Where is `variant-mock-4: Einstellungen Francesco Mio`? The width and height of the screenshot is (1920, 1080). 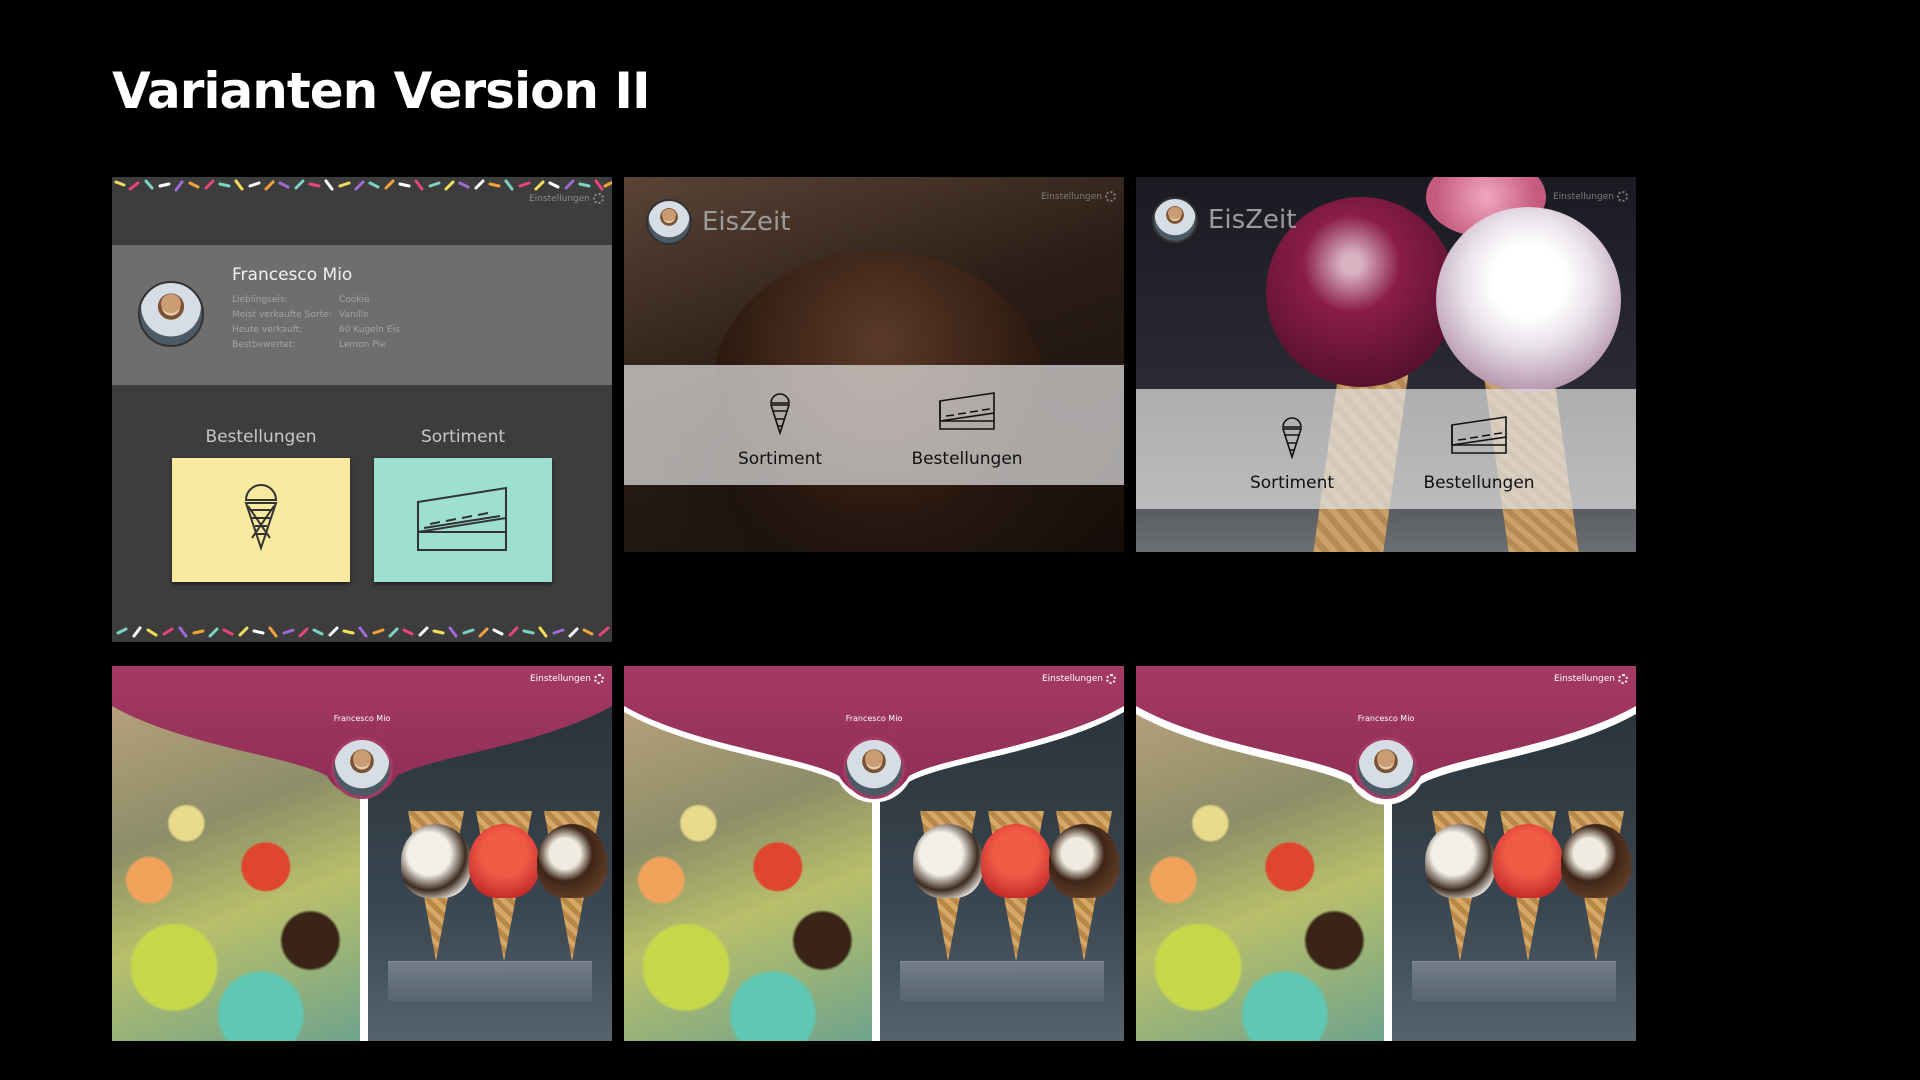 variant-mock-4: Einstellungen Francesco Mio is located at coordinates (362, 853).